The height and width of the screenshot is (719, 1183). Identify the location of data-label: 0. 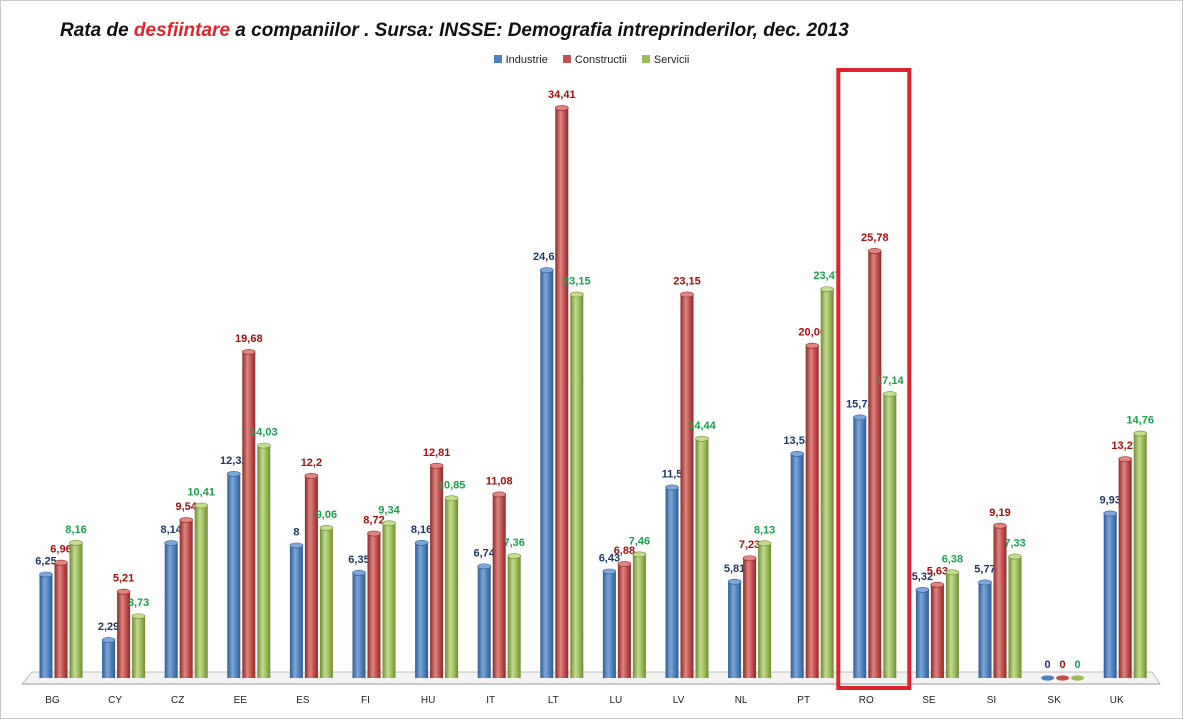
(1078, 665).